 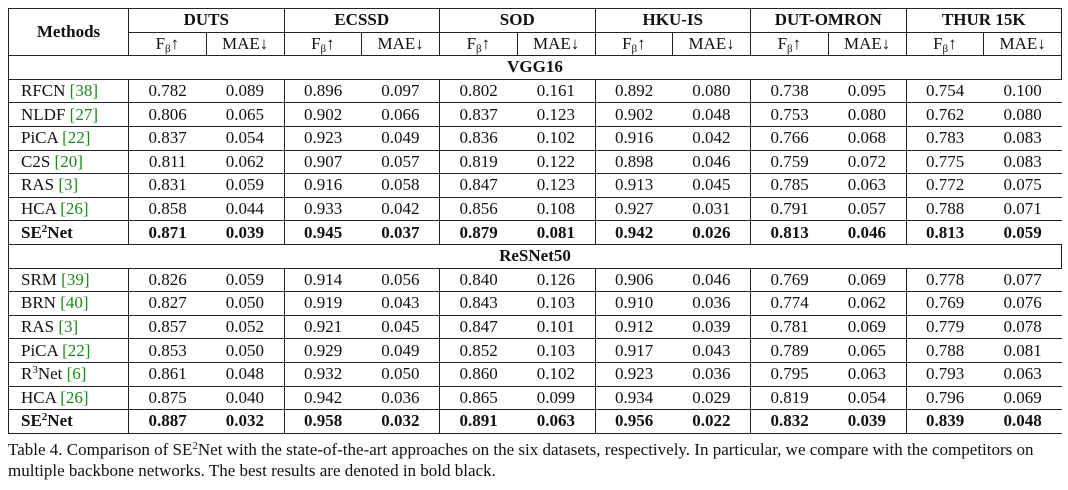 What do you see at coordinates (167, 162) in the screenshot?
I see `value-cell: 0.811` at bounding box center [167, 162].